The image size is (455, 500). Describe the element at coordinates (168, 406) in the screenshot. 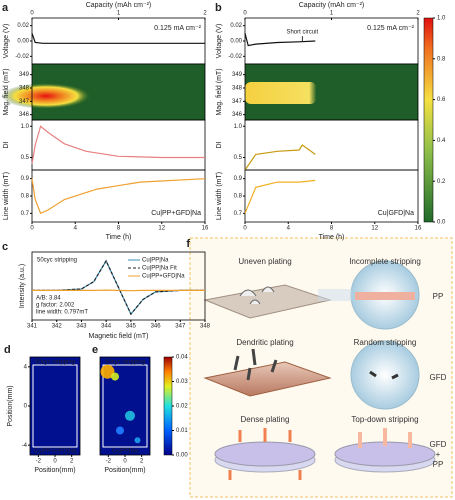

I see `colorbar` at that location.